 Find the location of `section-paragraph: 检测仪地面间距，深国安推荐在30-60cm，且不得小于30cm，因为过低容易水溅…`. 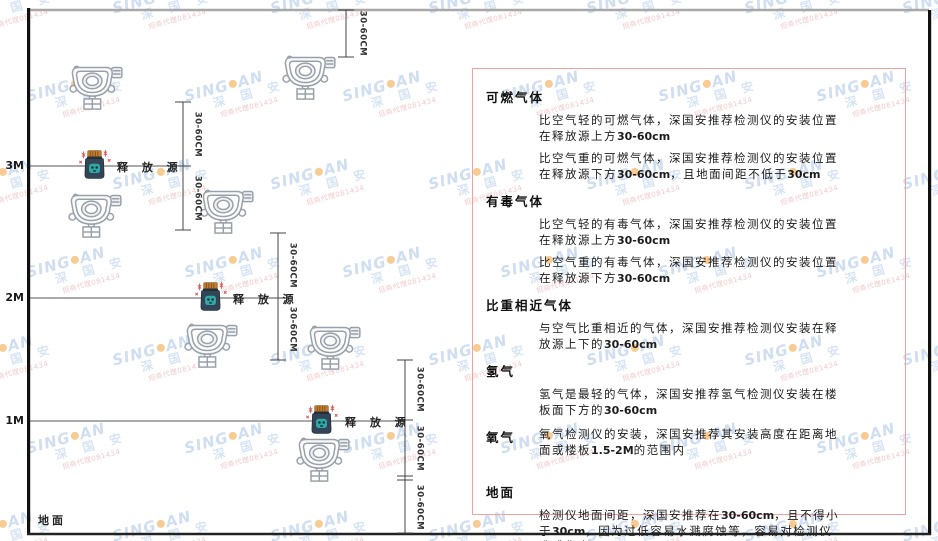

section-paragraph: 检测仪地面间距，深国安推荐在30-60cm，且不得小于30cm，因为过低容易水溅… is located at coordinates (689, 524).